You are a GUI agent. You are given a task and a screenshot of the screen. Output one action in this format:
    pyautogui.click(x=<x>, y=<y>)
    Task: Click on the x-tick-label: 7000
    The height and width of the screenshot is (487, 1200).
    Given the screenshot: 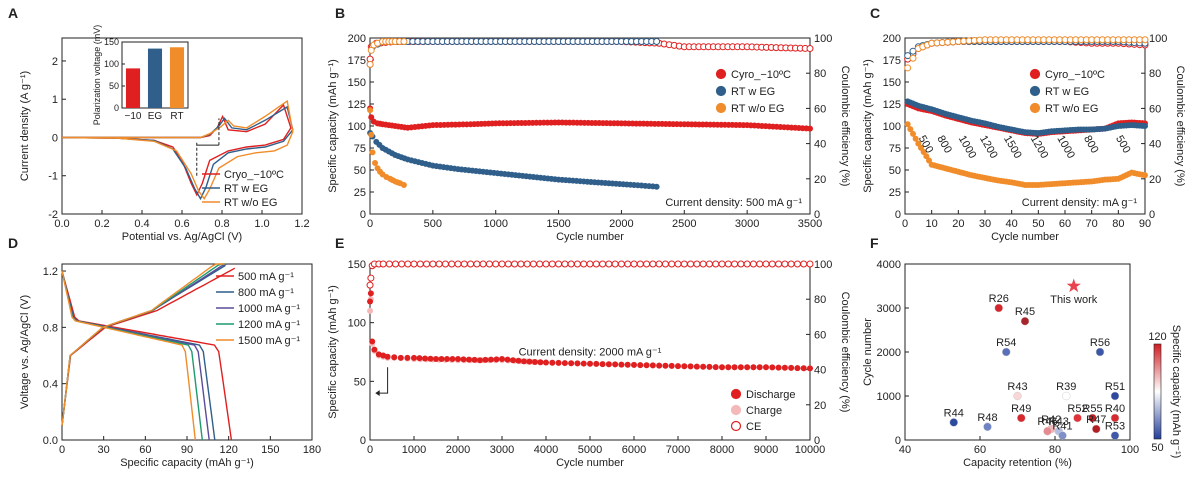 What is the action you would take?
    pyautogui.click(x=678, y=450)
    